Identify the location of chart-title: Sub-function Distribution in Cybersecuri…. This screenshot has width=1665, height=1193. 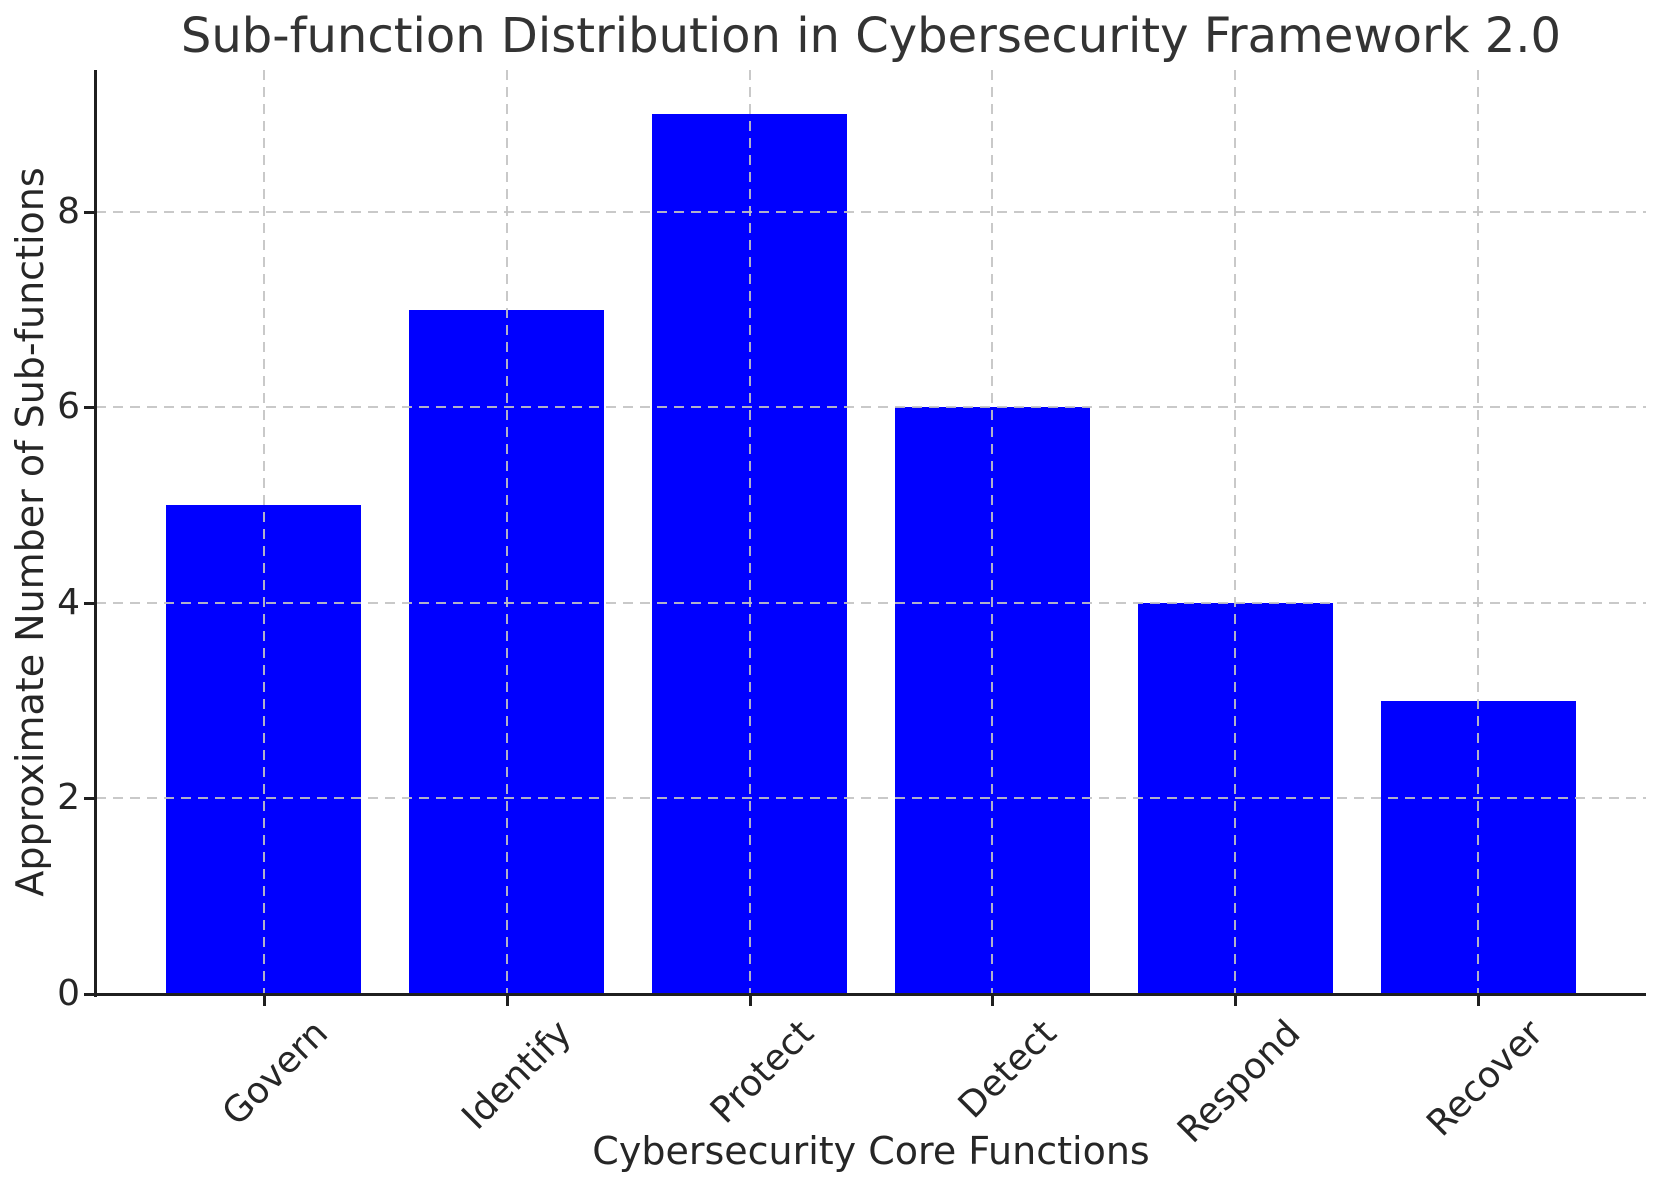
(871, 36).